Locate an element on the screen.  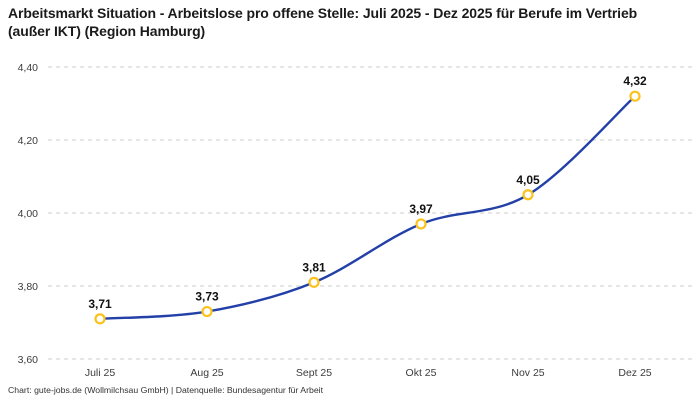
data-point-label: 3,71 is located at coordinates (100, 304).